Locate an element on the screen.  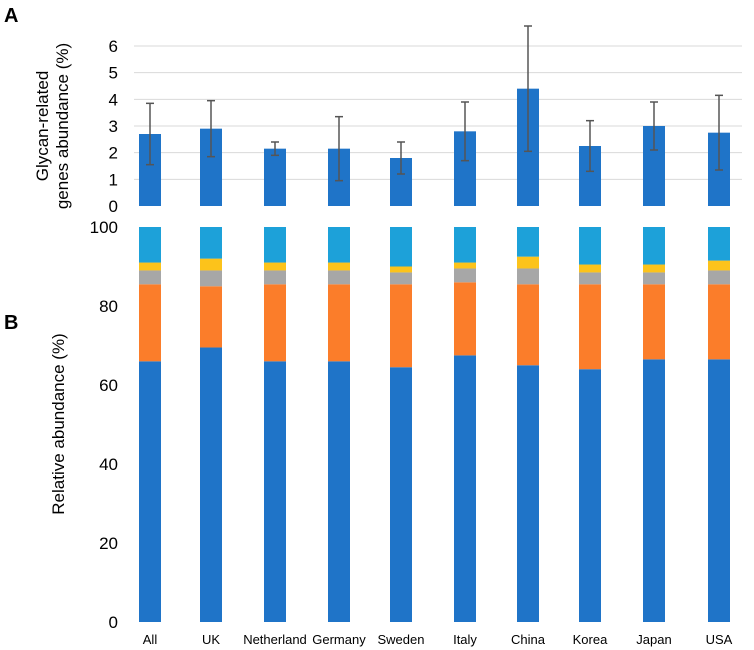
stack-series-3-italy is located at coordinates (465, 275).